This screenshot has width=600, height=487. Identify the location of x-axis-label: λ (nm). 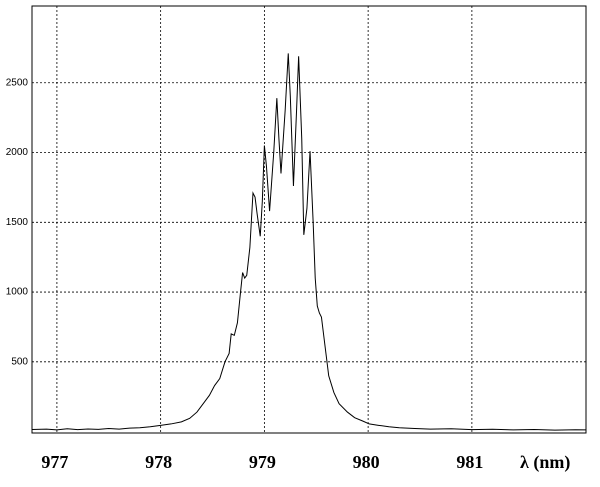
(545, 462).